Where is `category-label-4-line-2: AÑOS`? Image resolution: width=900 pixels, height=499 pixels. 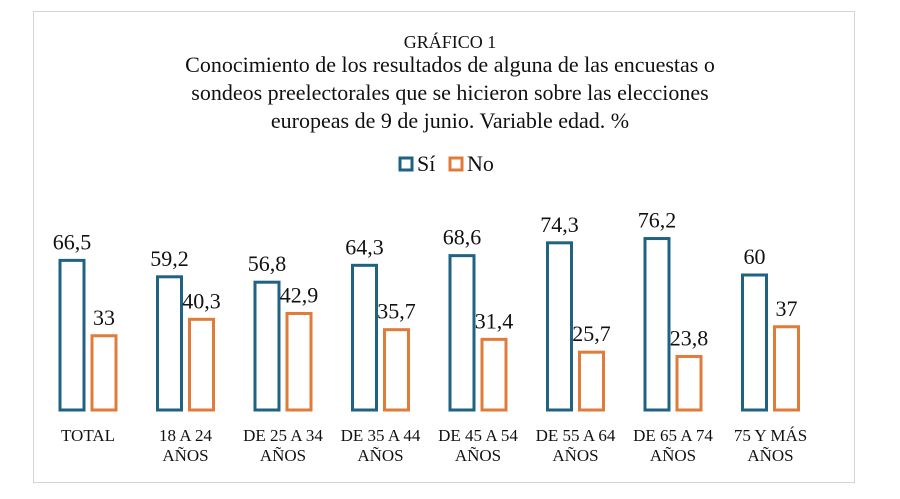
category-label-4-line-2: AÑOS is located at coordinates (478, 455).